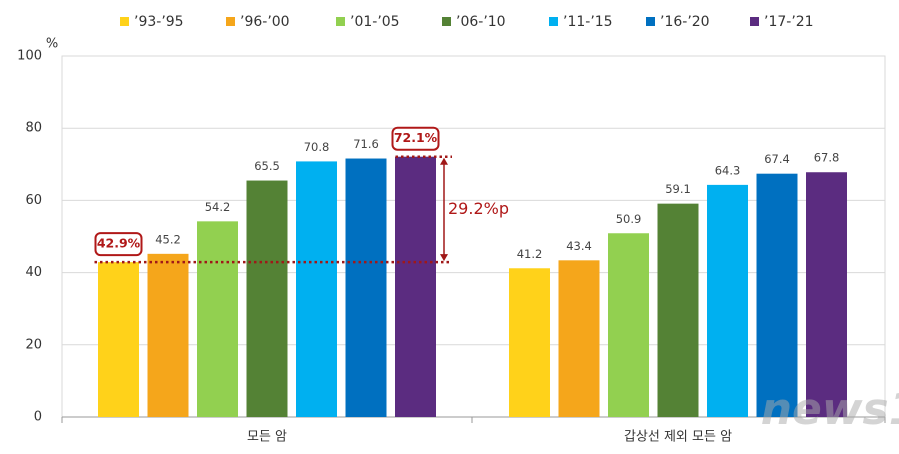  Describe the element at coordinates (317, 147) in the screenshot. I see `value-label: 70.8` at that location.